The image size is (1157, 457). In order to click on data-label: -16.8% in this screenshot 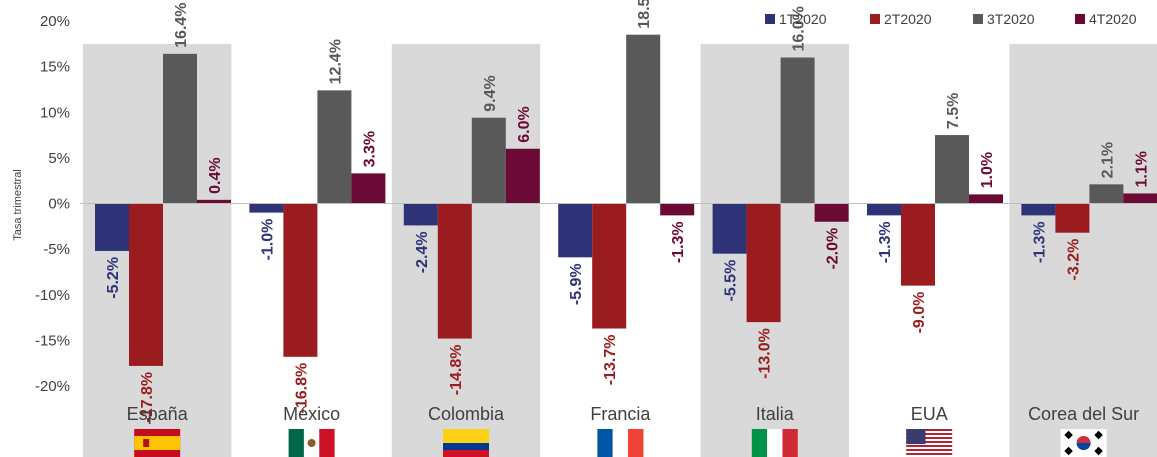, I will do `click(301, 388)`.